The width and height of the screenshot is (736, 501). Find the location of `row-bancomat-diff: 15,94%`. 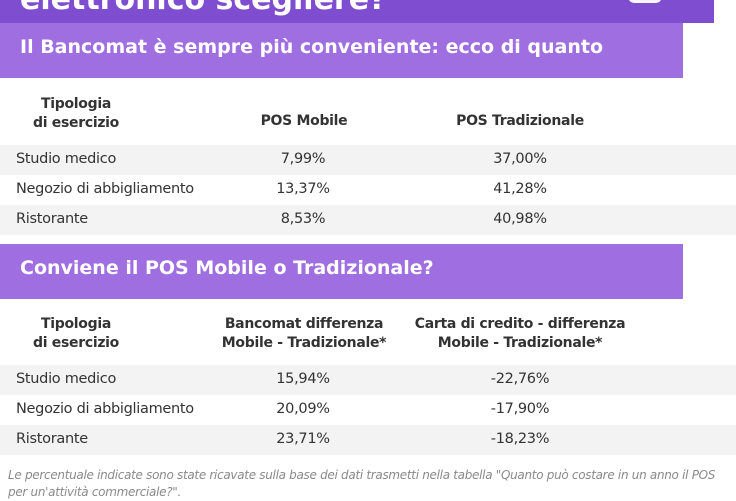

row-bancomat-diff: 15,94% is located at coordinates (303, 379).